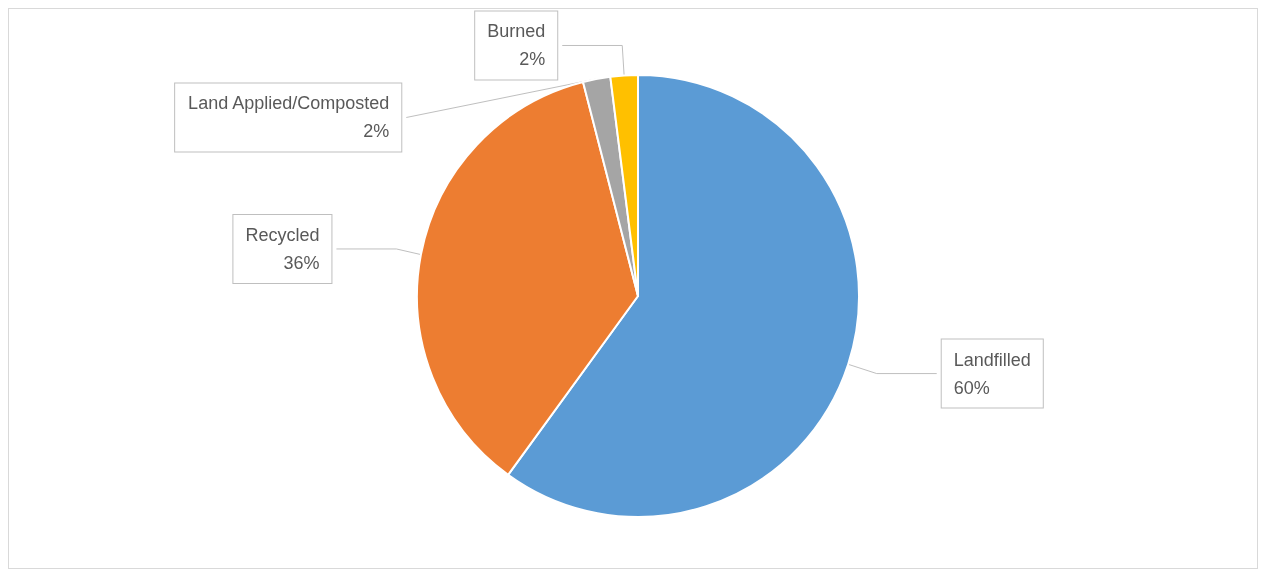 The image size is (1266, 577). I want to click on slice-label: Recycled, so click(282, 234).